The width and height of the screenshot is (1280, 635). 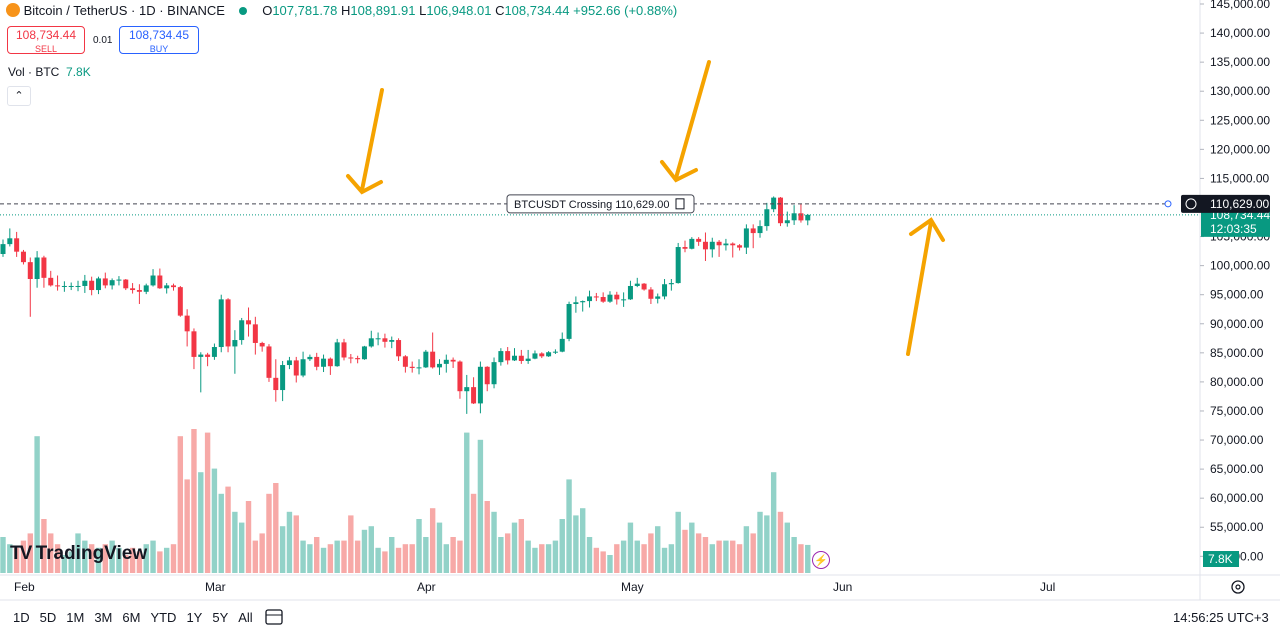 What do you see at coordinates (426, 587) in the screenshot?
I see `time-label: Apr` at bounding box center [426, 587].